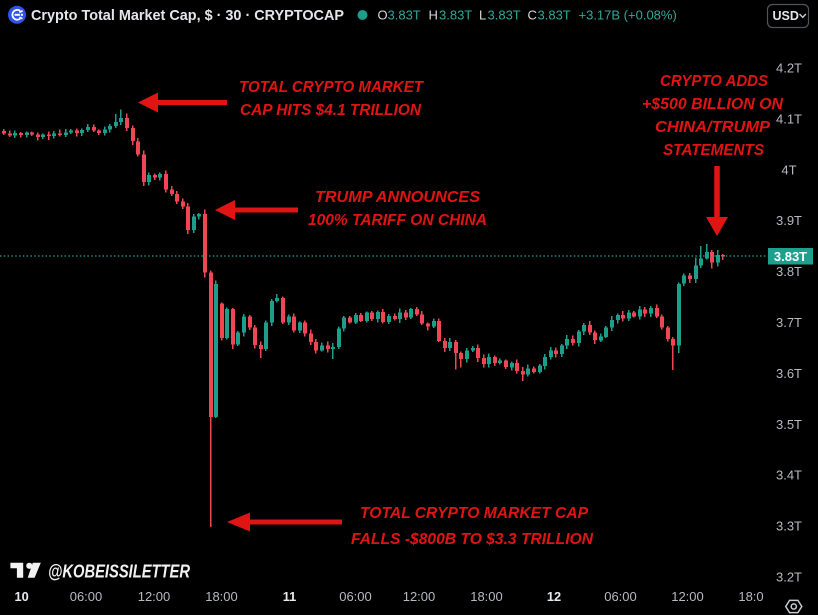 Image resolution: width=818 pixels, height=615 pixels. Describe the element at coordinates (789, 271) in the screenshot. I see `svg-text: 3.8T` at that location.